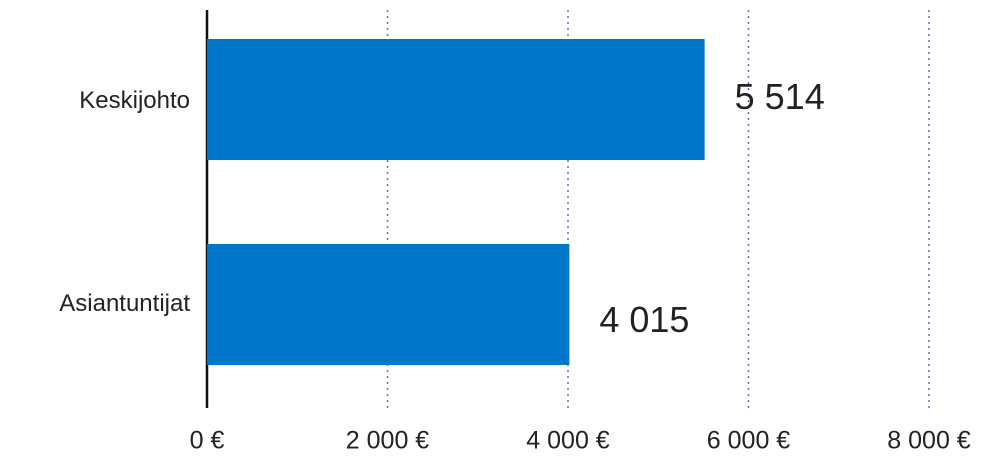  I want to click on value-label: 4 015, so click(644, 319).